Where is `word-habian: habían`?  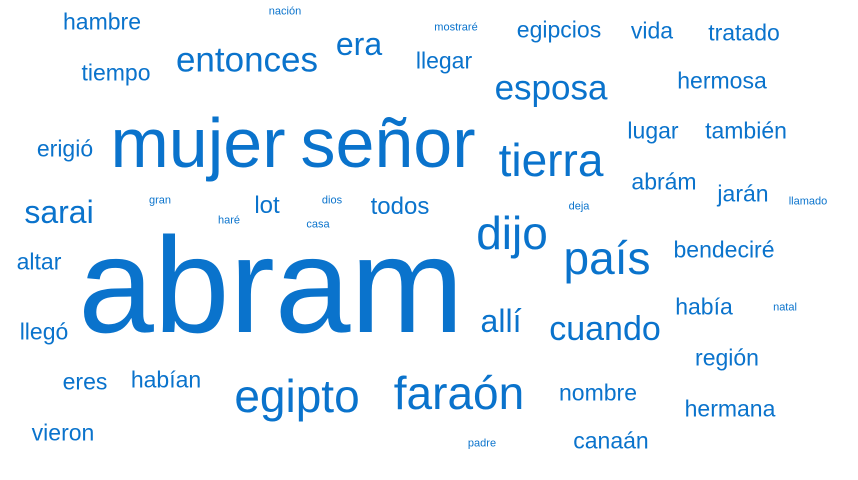
word-habian: habían is located at coordinates (166, 379).